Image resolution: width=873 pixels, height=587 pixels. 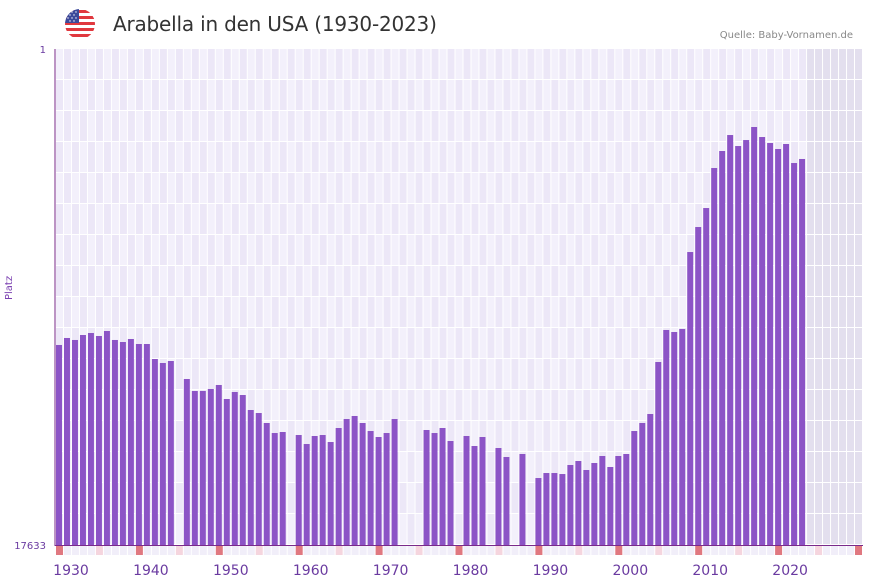 I want to click on bar-1969, so click(x=370, y=488).